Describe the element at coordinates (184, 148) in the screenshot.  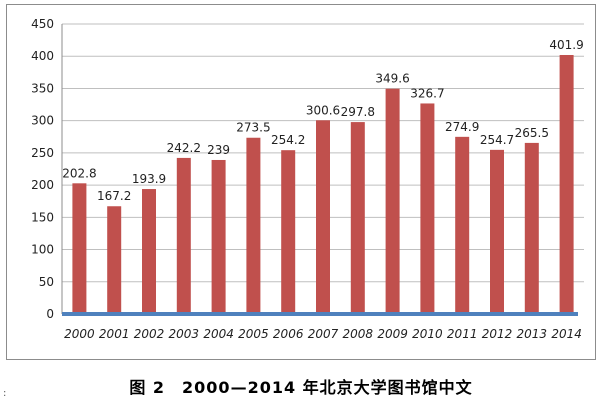
I see `data-label: 242.2` at that location.